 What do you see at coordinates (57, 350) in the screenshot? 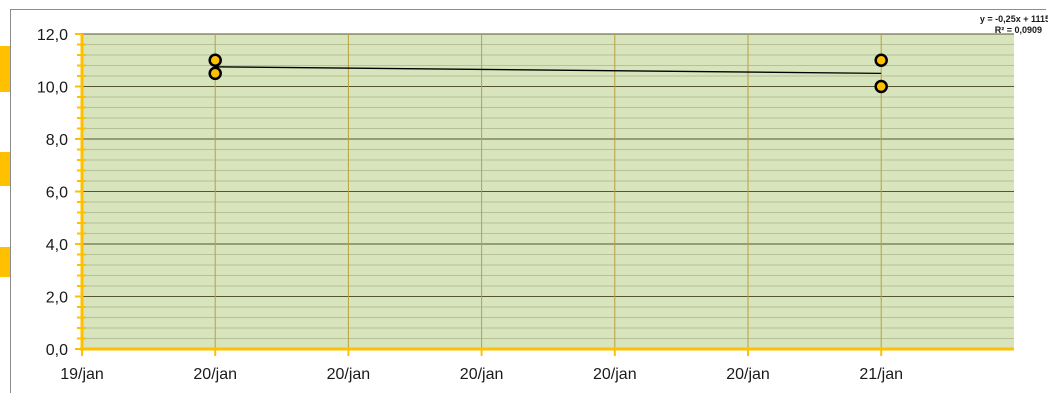
I see `y-tick-label: 0,0` at bounding box center [57, 350].